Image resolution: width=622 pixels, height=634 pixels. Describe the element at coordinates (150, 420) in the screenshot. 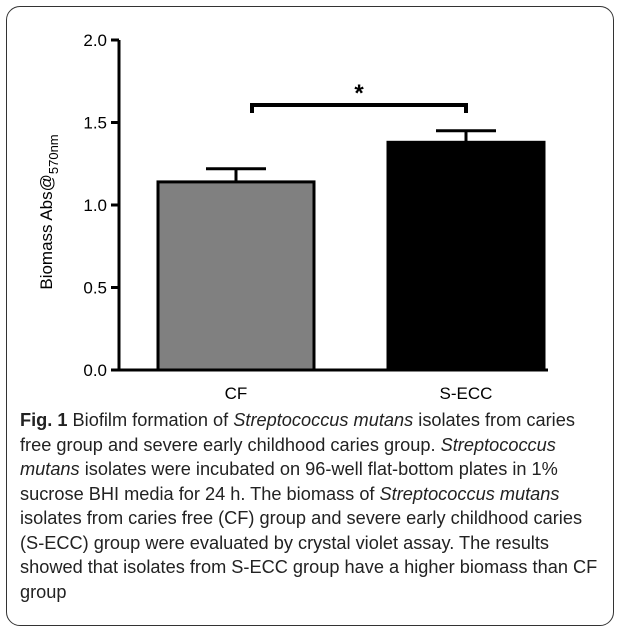

I see `caption-text-1: Biofilm formation of` at that location.